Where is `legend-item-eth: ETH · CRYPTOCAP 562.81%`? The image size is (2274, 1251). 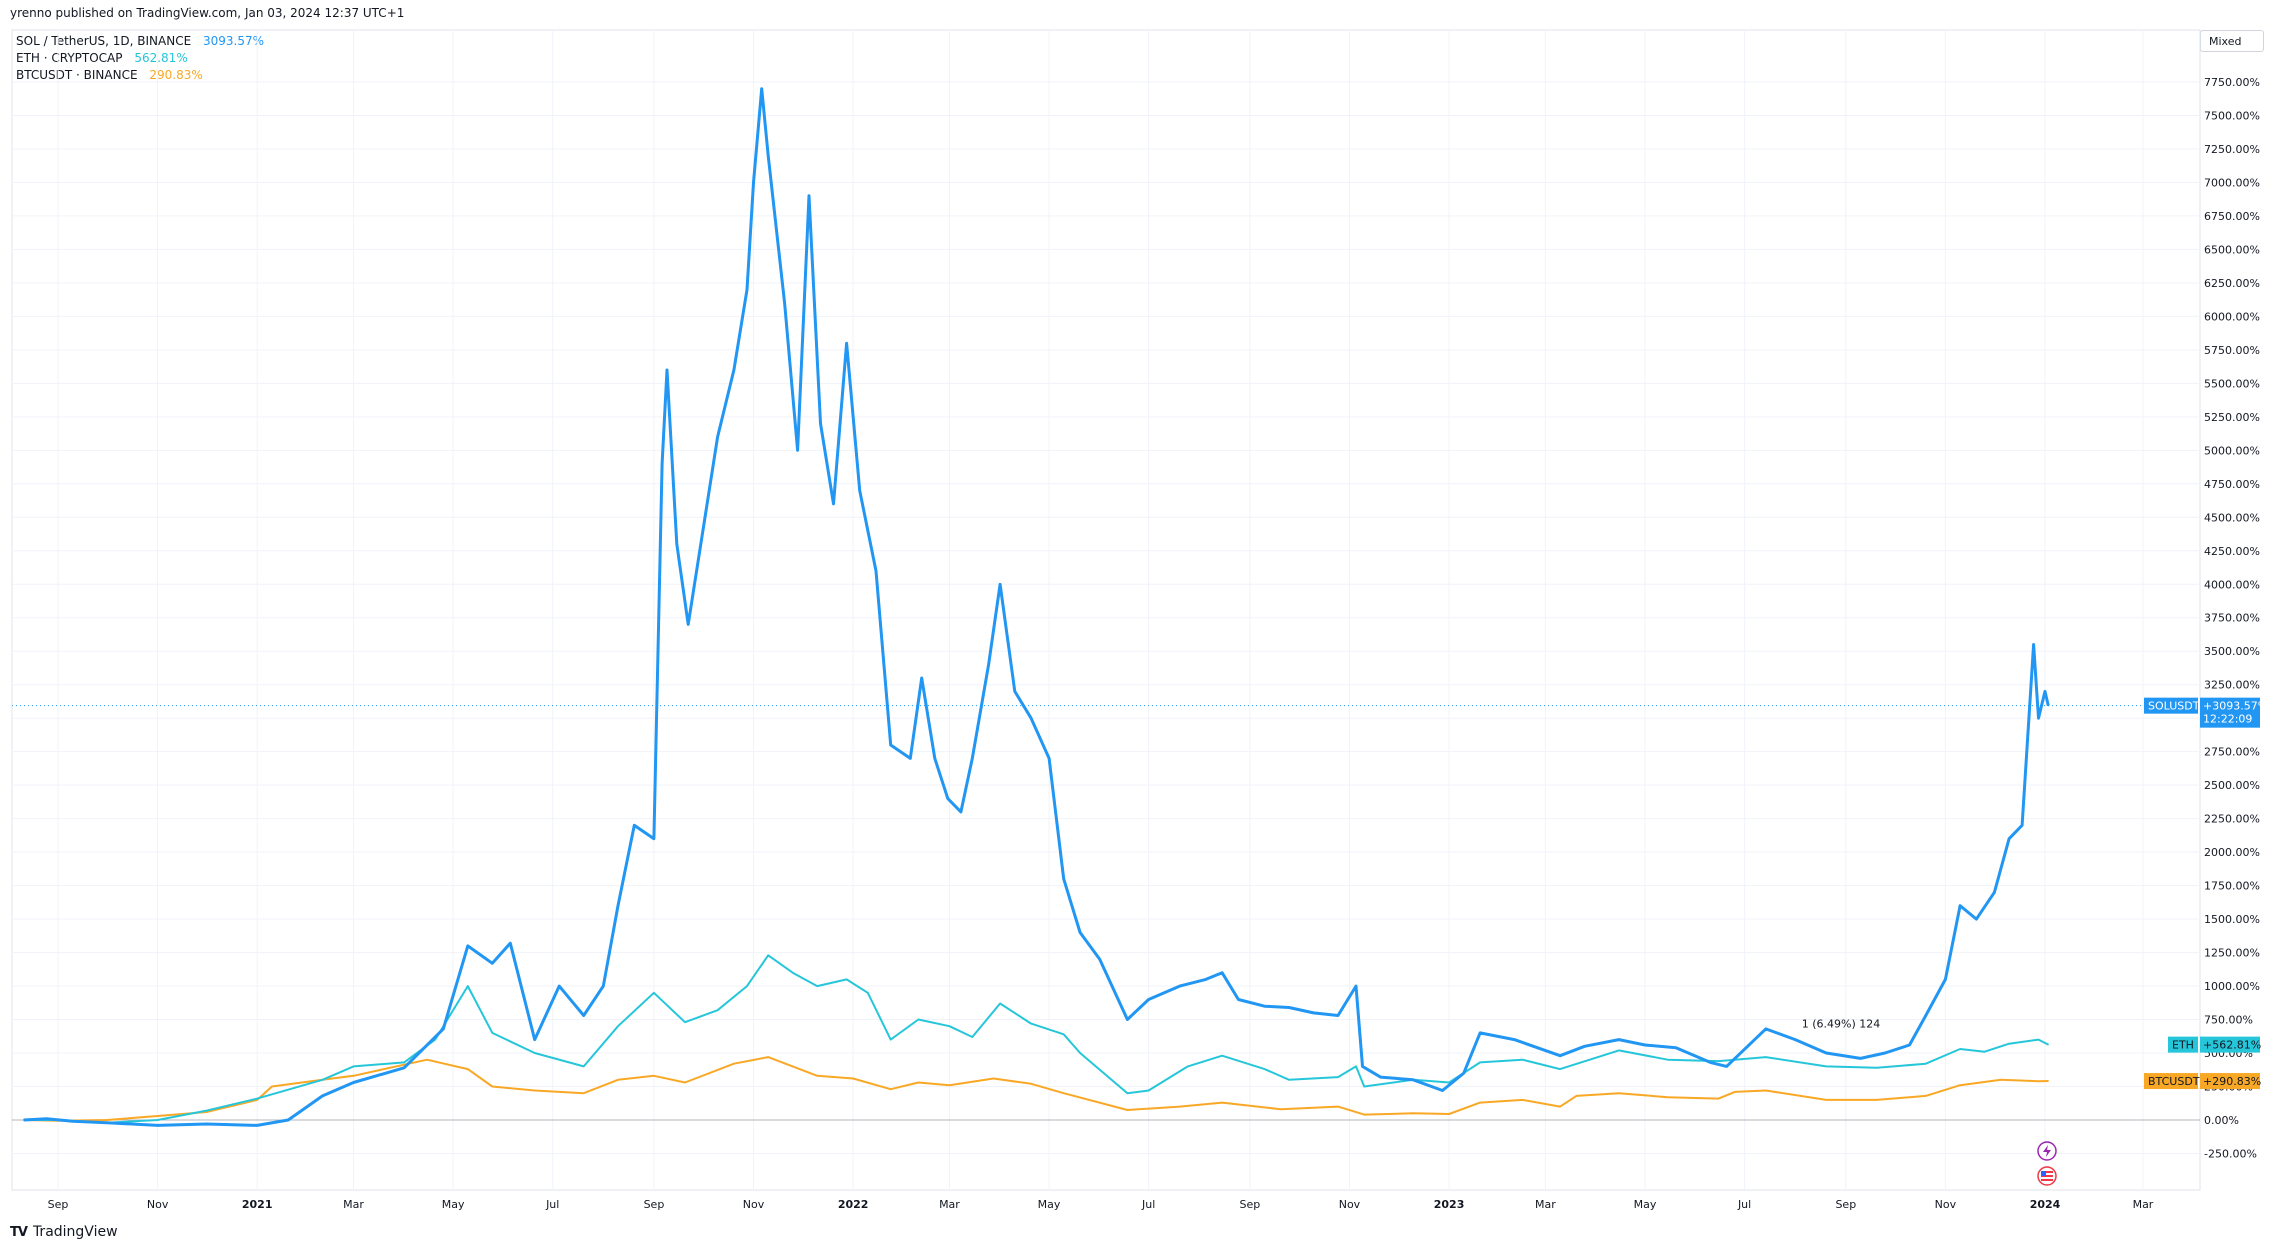 legend-item-eth: ETH · CRYPTOCAP 562.81% is located at coordinates (140, 58).